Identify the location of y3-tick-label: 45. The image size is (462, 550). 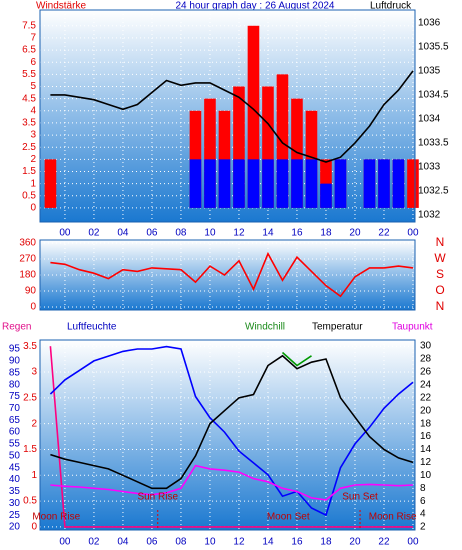
(15, 467).